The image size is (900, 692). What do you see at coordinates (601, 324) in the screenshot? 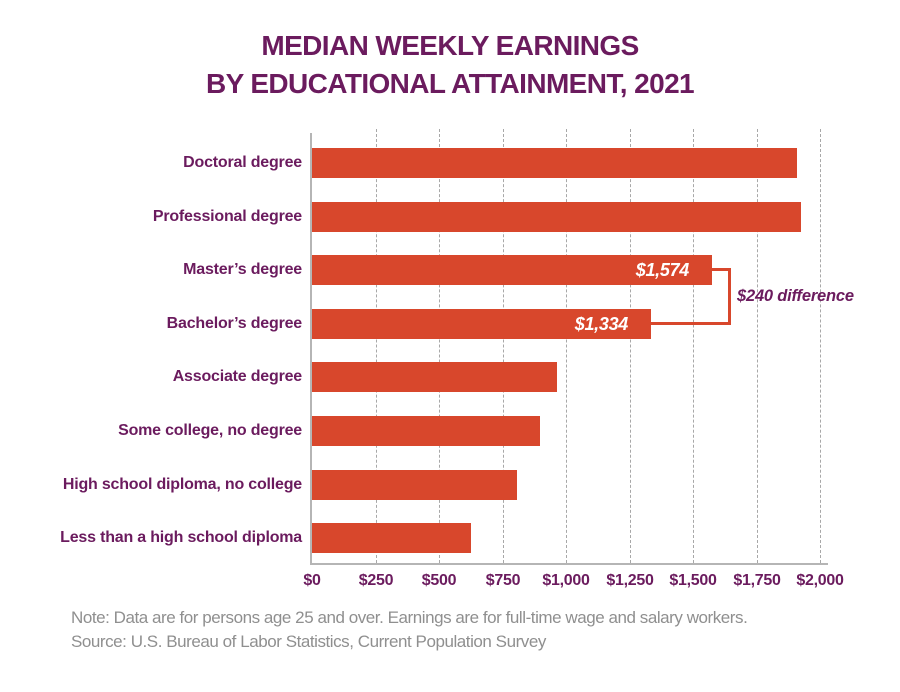
I see `bar-value-label-bachelor-s-degree: $1,334` at bounding box center [601, 324].